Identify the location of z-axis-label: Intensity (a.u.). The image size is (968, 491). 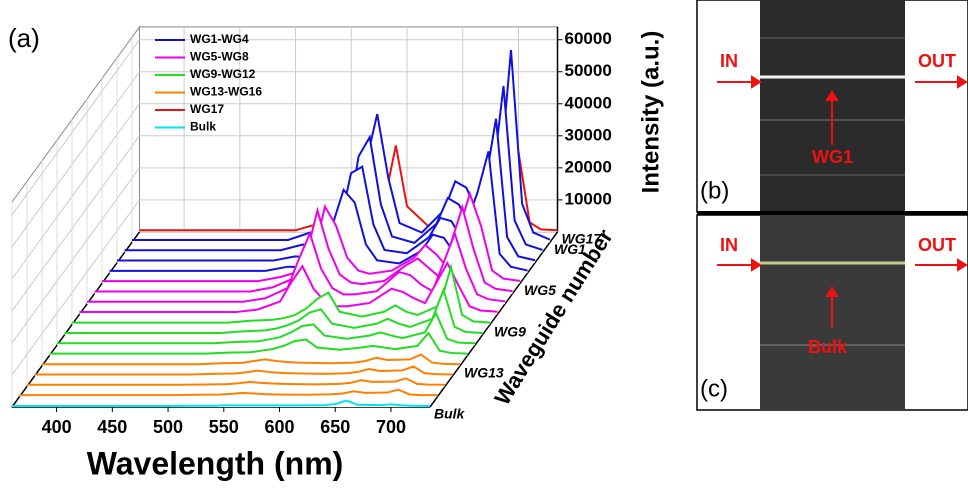
(650, 112).